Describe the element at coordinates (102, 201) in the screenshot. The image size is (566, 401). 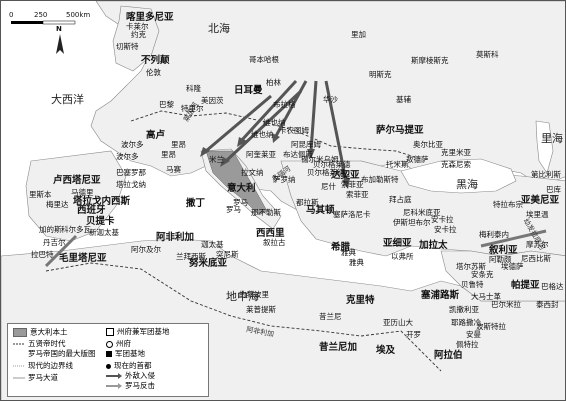
I see `region-tarraconensis: 塔拉戈内西斯` at that location.